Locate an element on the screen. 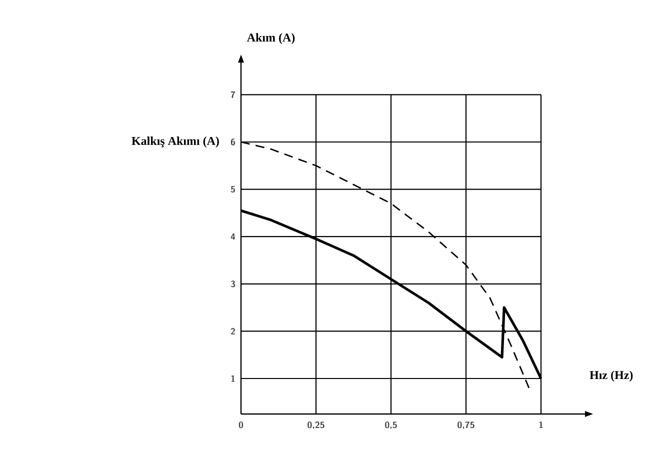  y-tick-label: 5 is located at coordinates (232, 189).